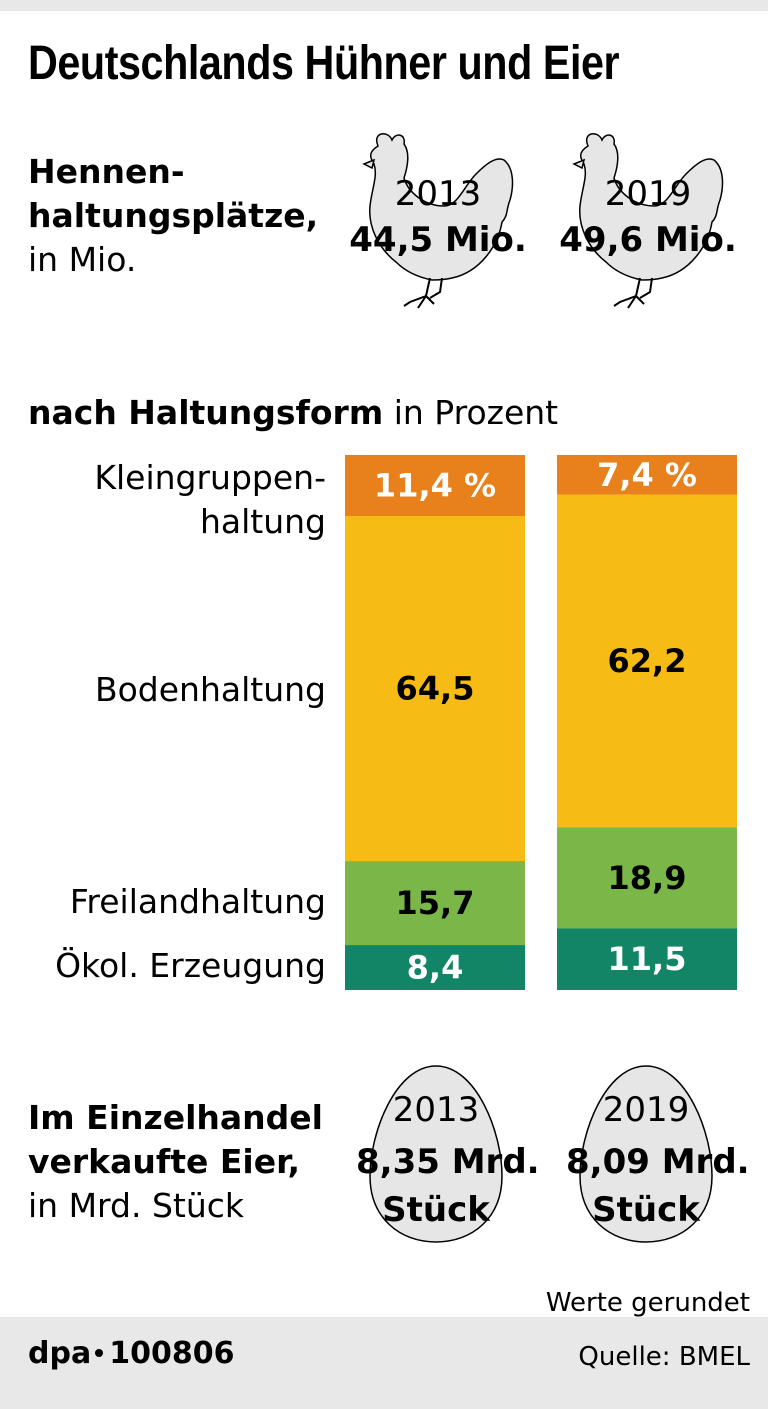 Image resolution: width=768 pixels, height=1409 pixels. I want to click on category-label-line: Kleingruppen-, so click(210, 477).